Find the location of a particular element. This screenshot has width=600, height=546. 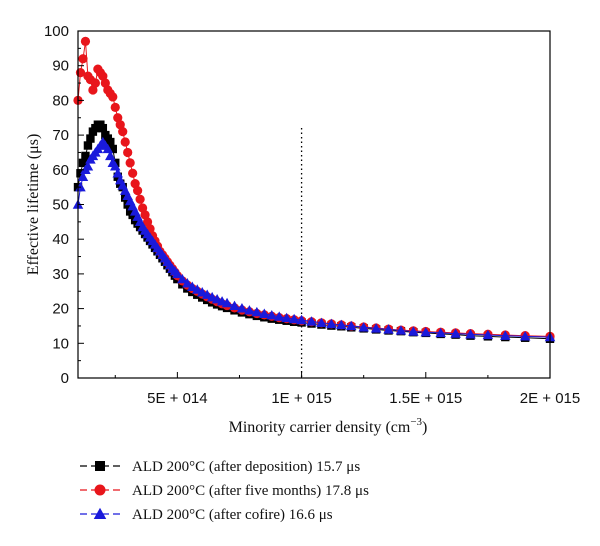

legend-marker-circle is located at coordinates (100, 490).